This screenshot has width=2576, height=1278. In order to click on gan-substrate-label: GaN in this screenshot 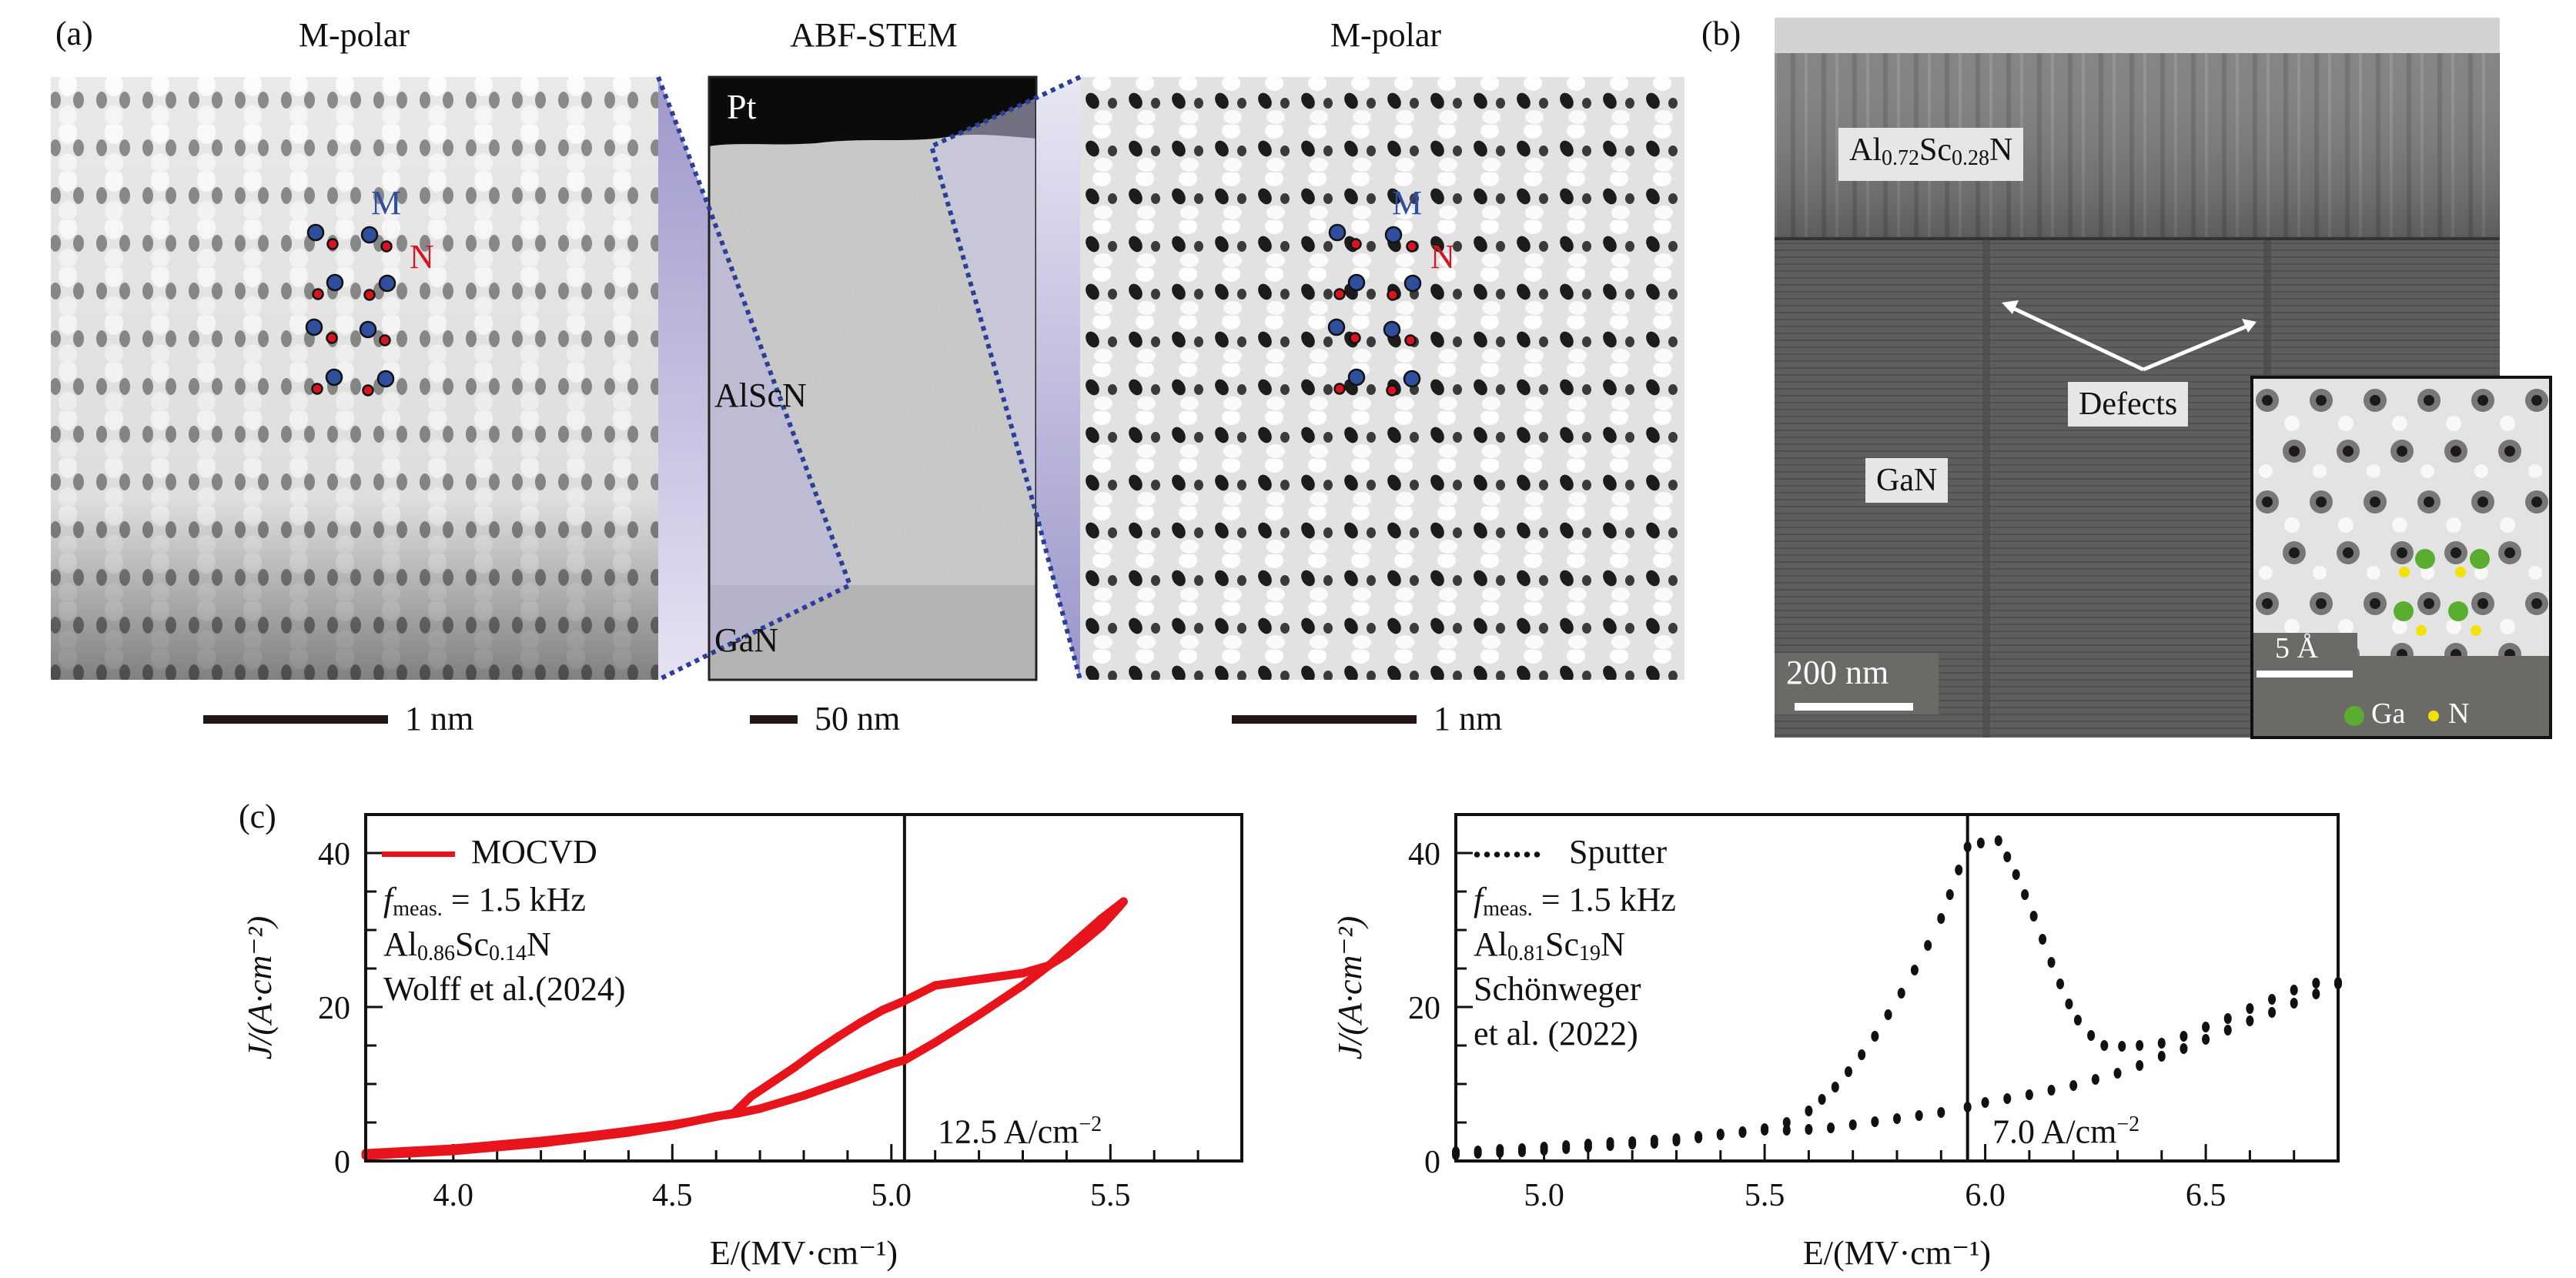, I will do `click(1907, 481)`.